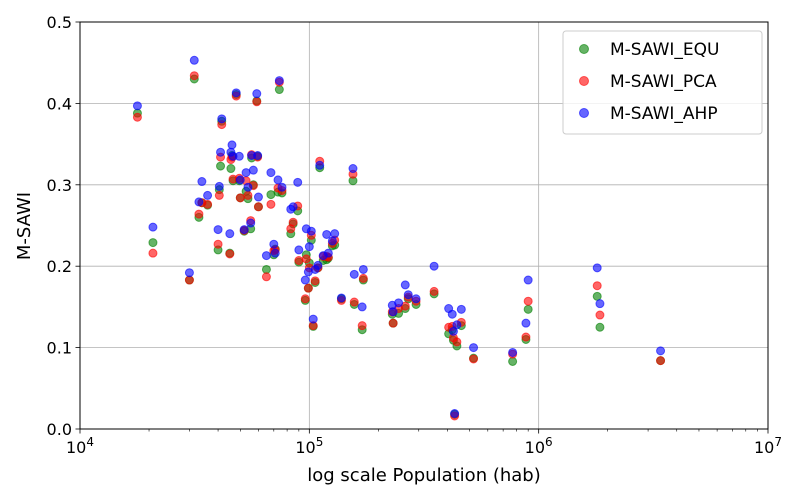  What do you see at coordinates (768, 446) in the screenshot?
I see `x-tick-label: 10⁷` at bounding box center [768, 446].